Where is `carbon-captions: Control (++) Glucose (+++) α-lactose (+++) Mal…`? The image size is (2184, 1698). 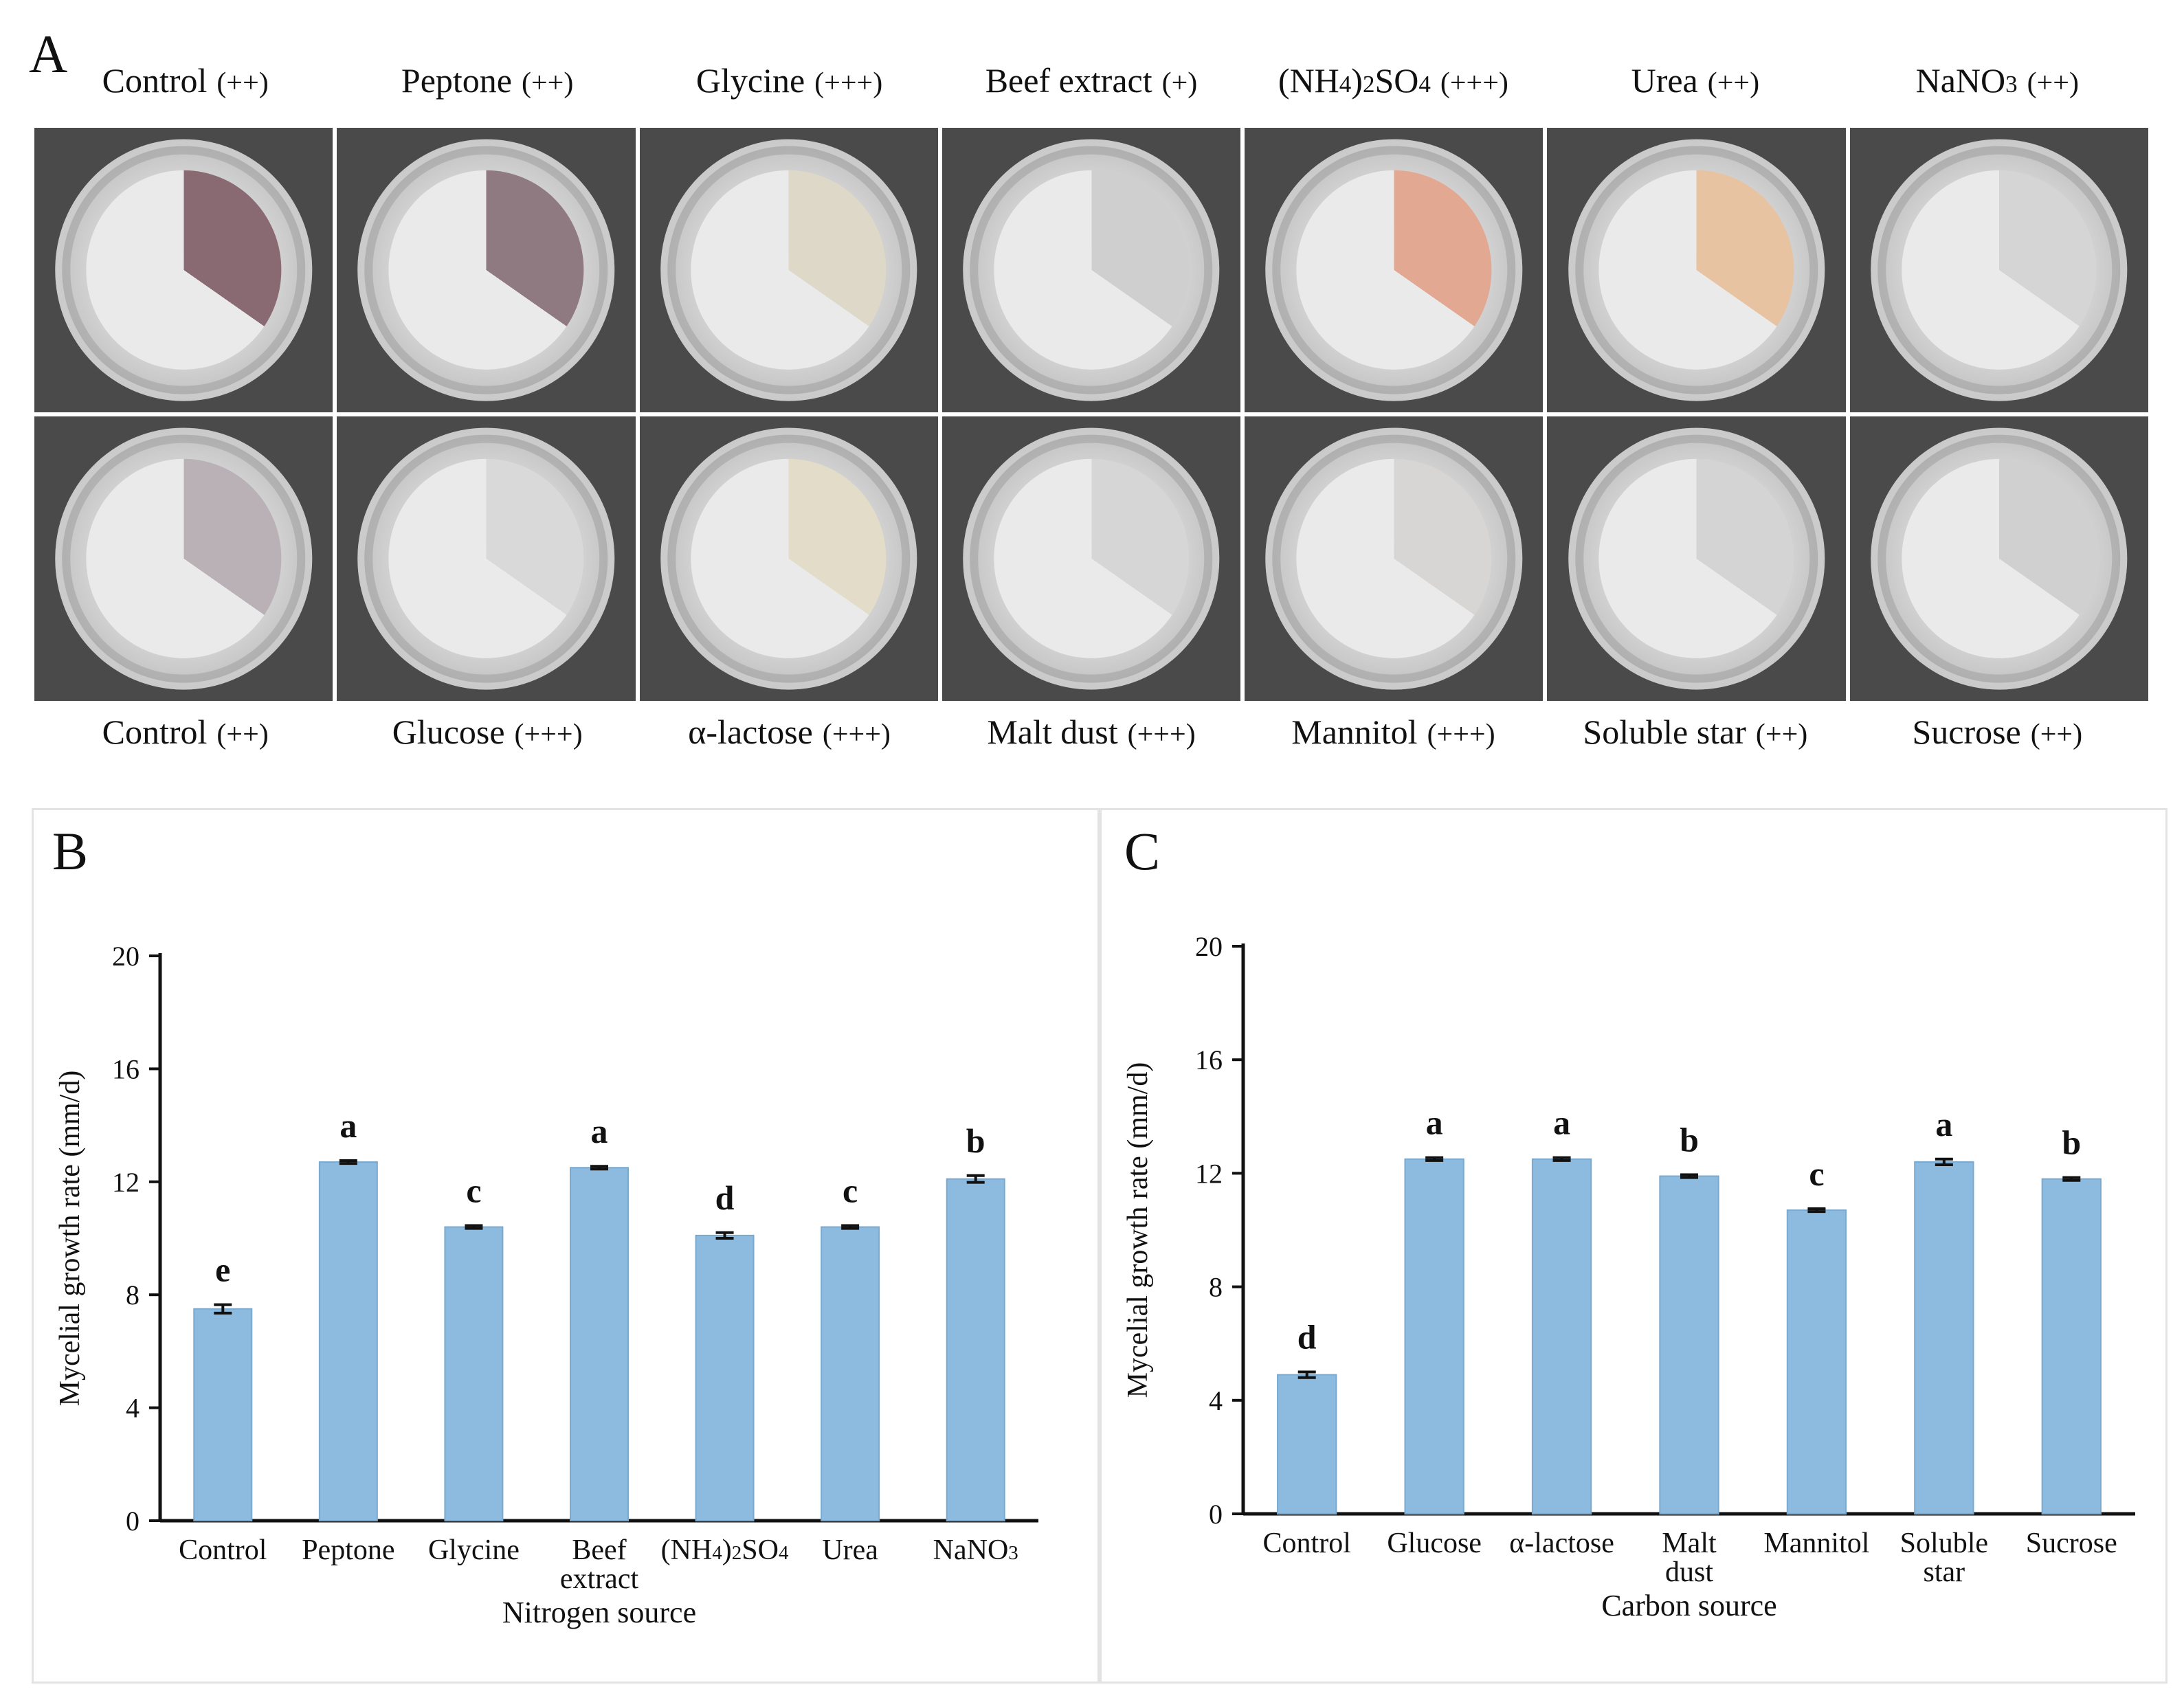
carbon-captions: Control (++) Glucose (+++) α-lactose (+++) Mal… is located at coordinates (1092, 736).